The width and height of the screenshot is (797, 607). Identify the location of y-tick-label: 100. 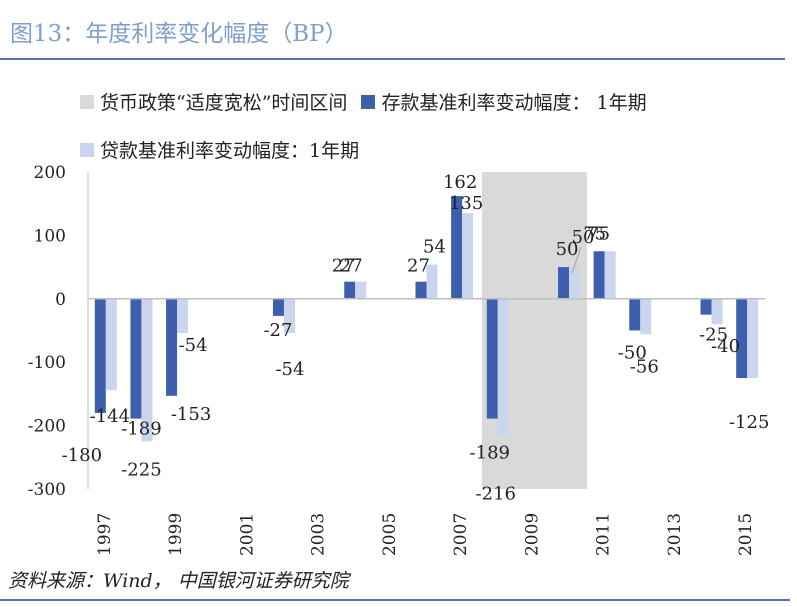
(50, 236).